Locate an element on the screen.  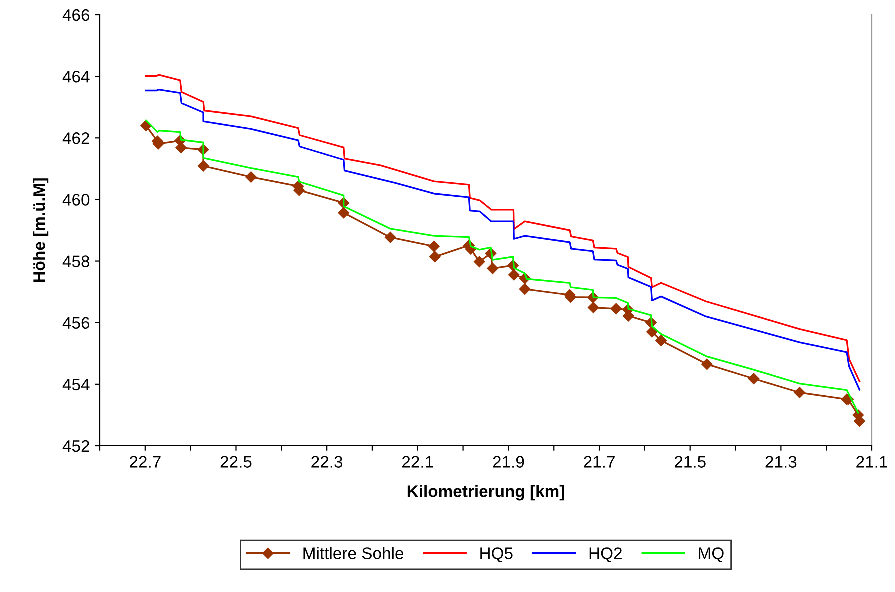
y-tick-label: 462 is located at coordinates (76, 138).